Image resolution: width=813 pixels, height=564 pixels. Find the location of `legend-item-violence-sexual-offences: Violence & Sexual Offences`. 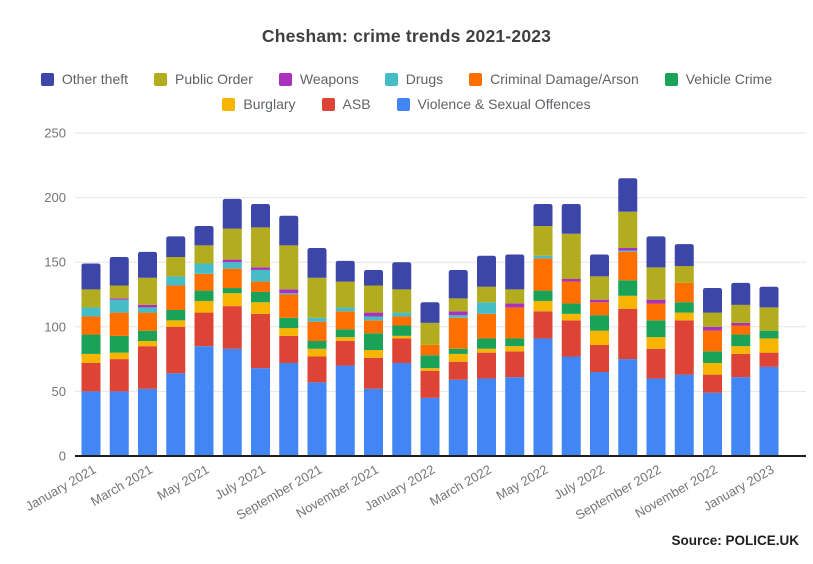

legend-item-violence-sexual-offences: Violence & Sexual Offences is located at coordinates (493, 104).